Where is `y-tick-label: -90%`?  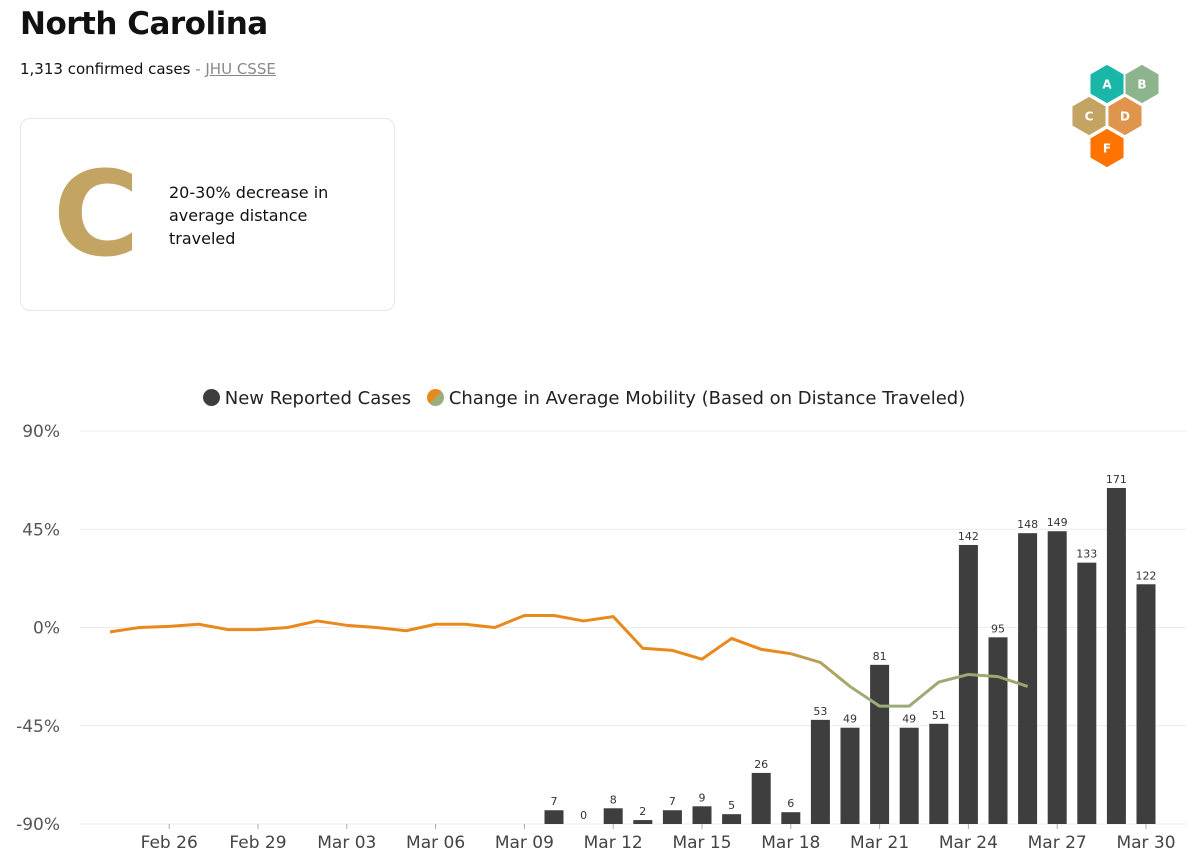
y-tick-label: -90% is located at coordinates (38, 825).